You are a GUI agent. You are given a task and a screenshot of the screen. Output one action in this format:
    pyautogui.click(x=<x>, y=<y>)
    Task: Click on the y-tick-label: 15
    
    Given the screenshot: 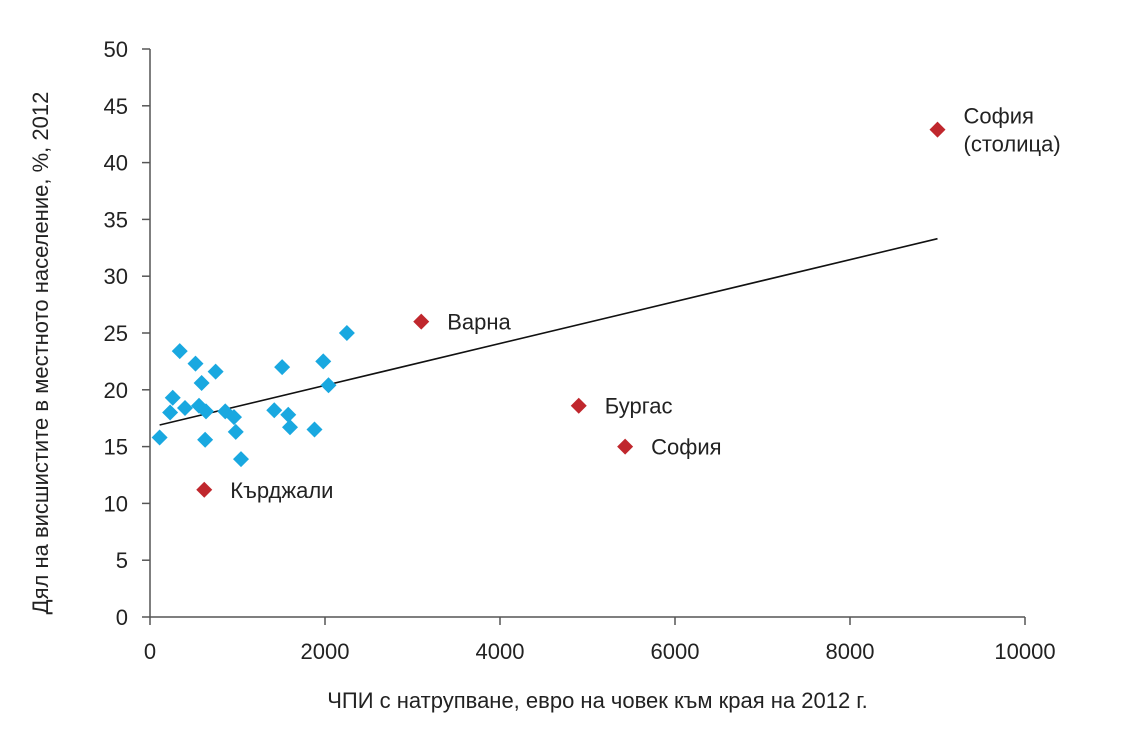 What is the action you would take?
    pyautogui.click(x=116, y=447)
    